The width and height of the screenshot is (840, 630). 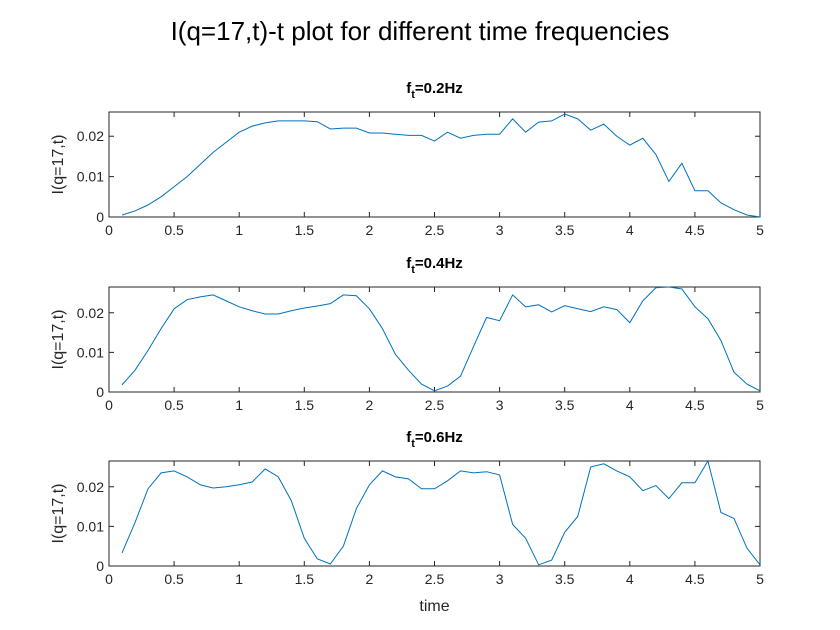 I want to click on subplot-title: ft=0.6Hz, so click(x=434, y=439).